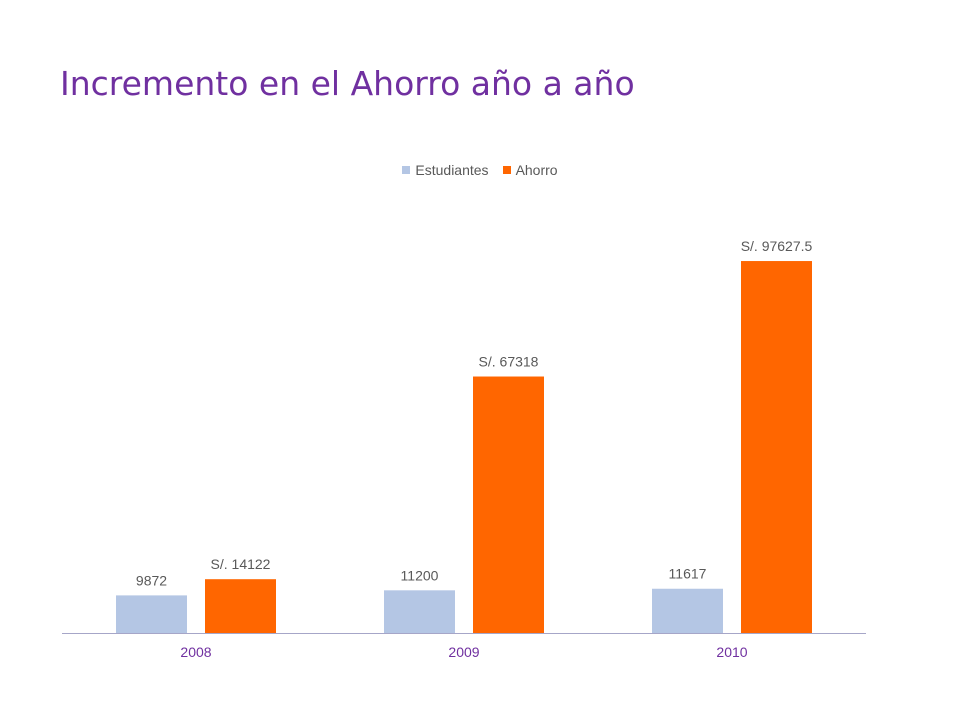  I want to click on x-tick-label-2008: 2008, so click(195, 652).